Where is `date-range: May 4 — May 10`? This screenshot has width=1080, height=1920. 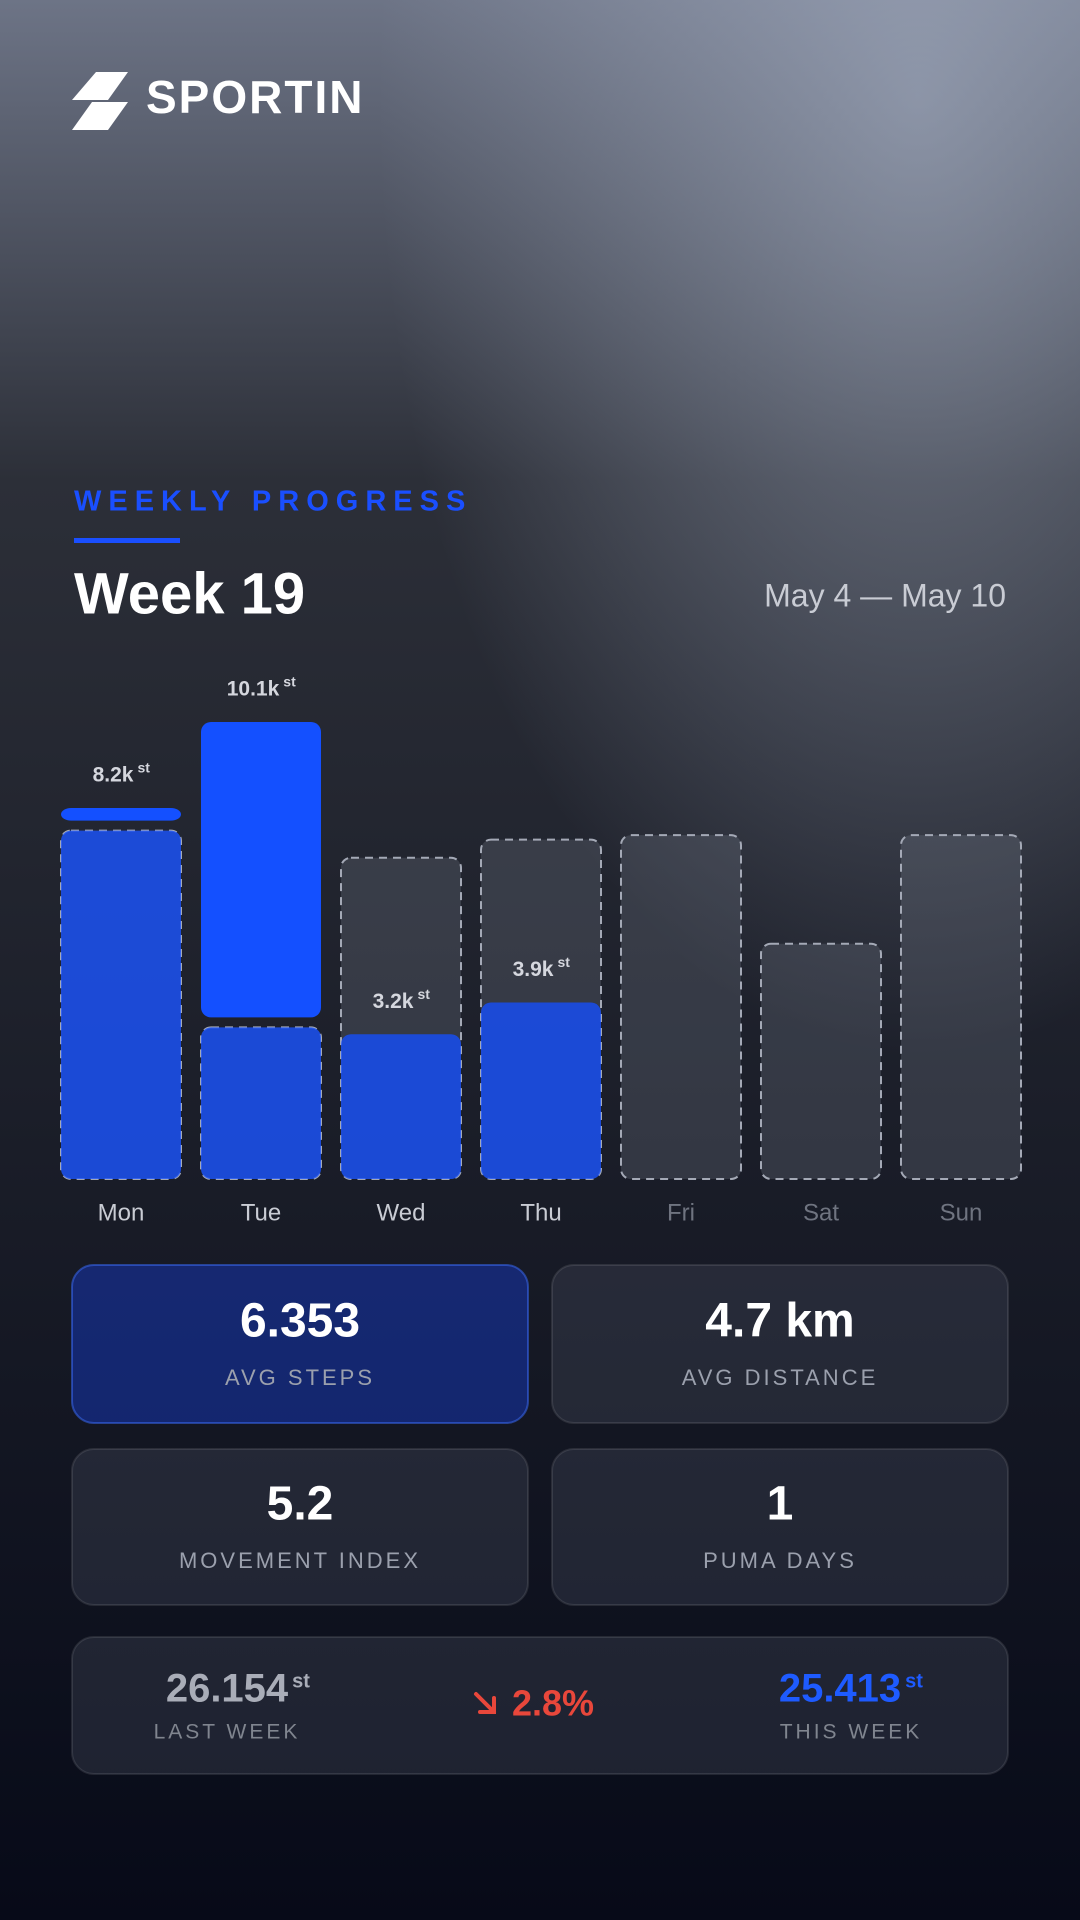 date-range: May 4 — May 10 is located at coordinates (885, 595).